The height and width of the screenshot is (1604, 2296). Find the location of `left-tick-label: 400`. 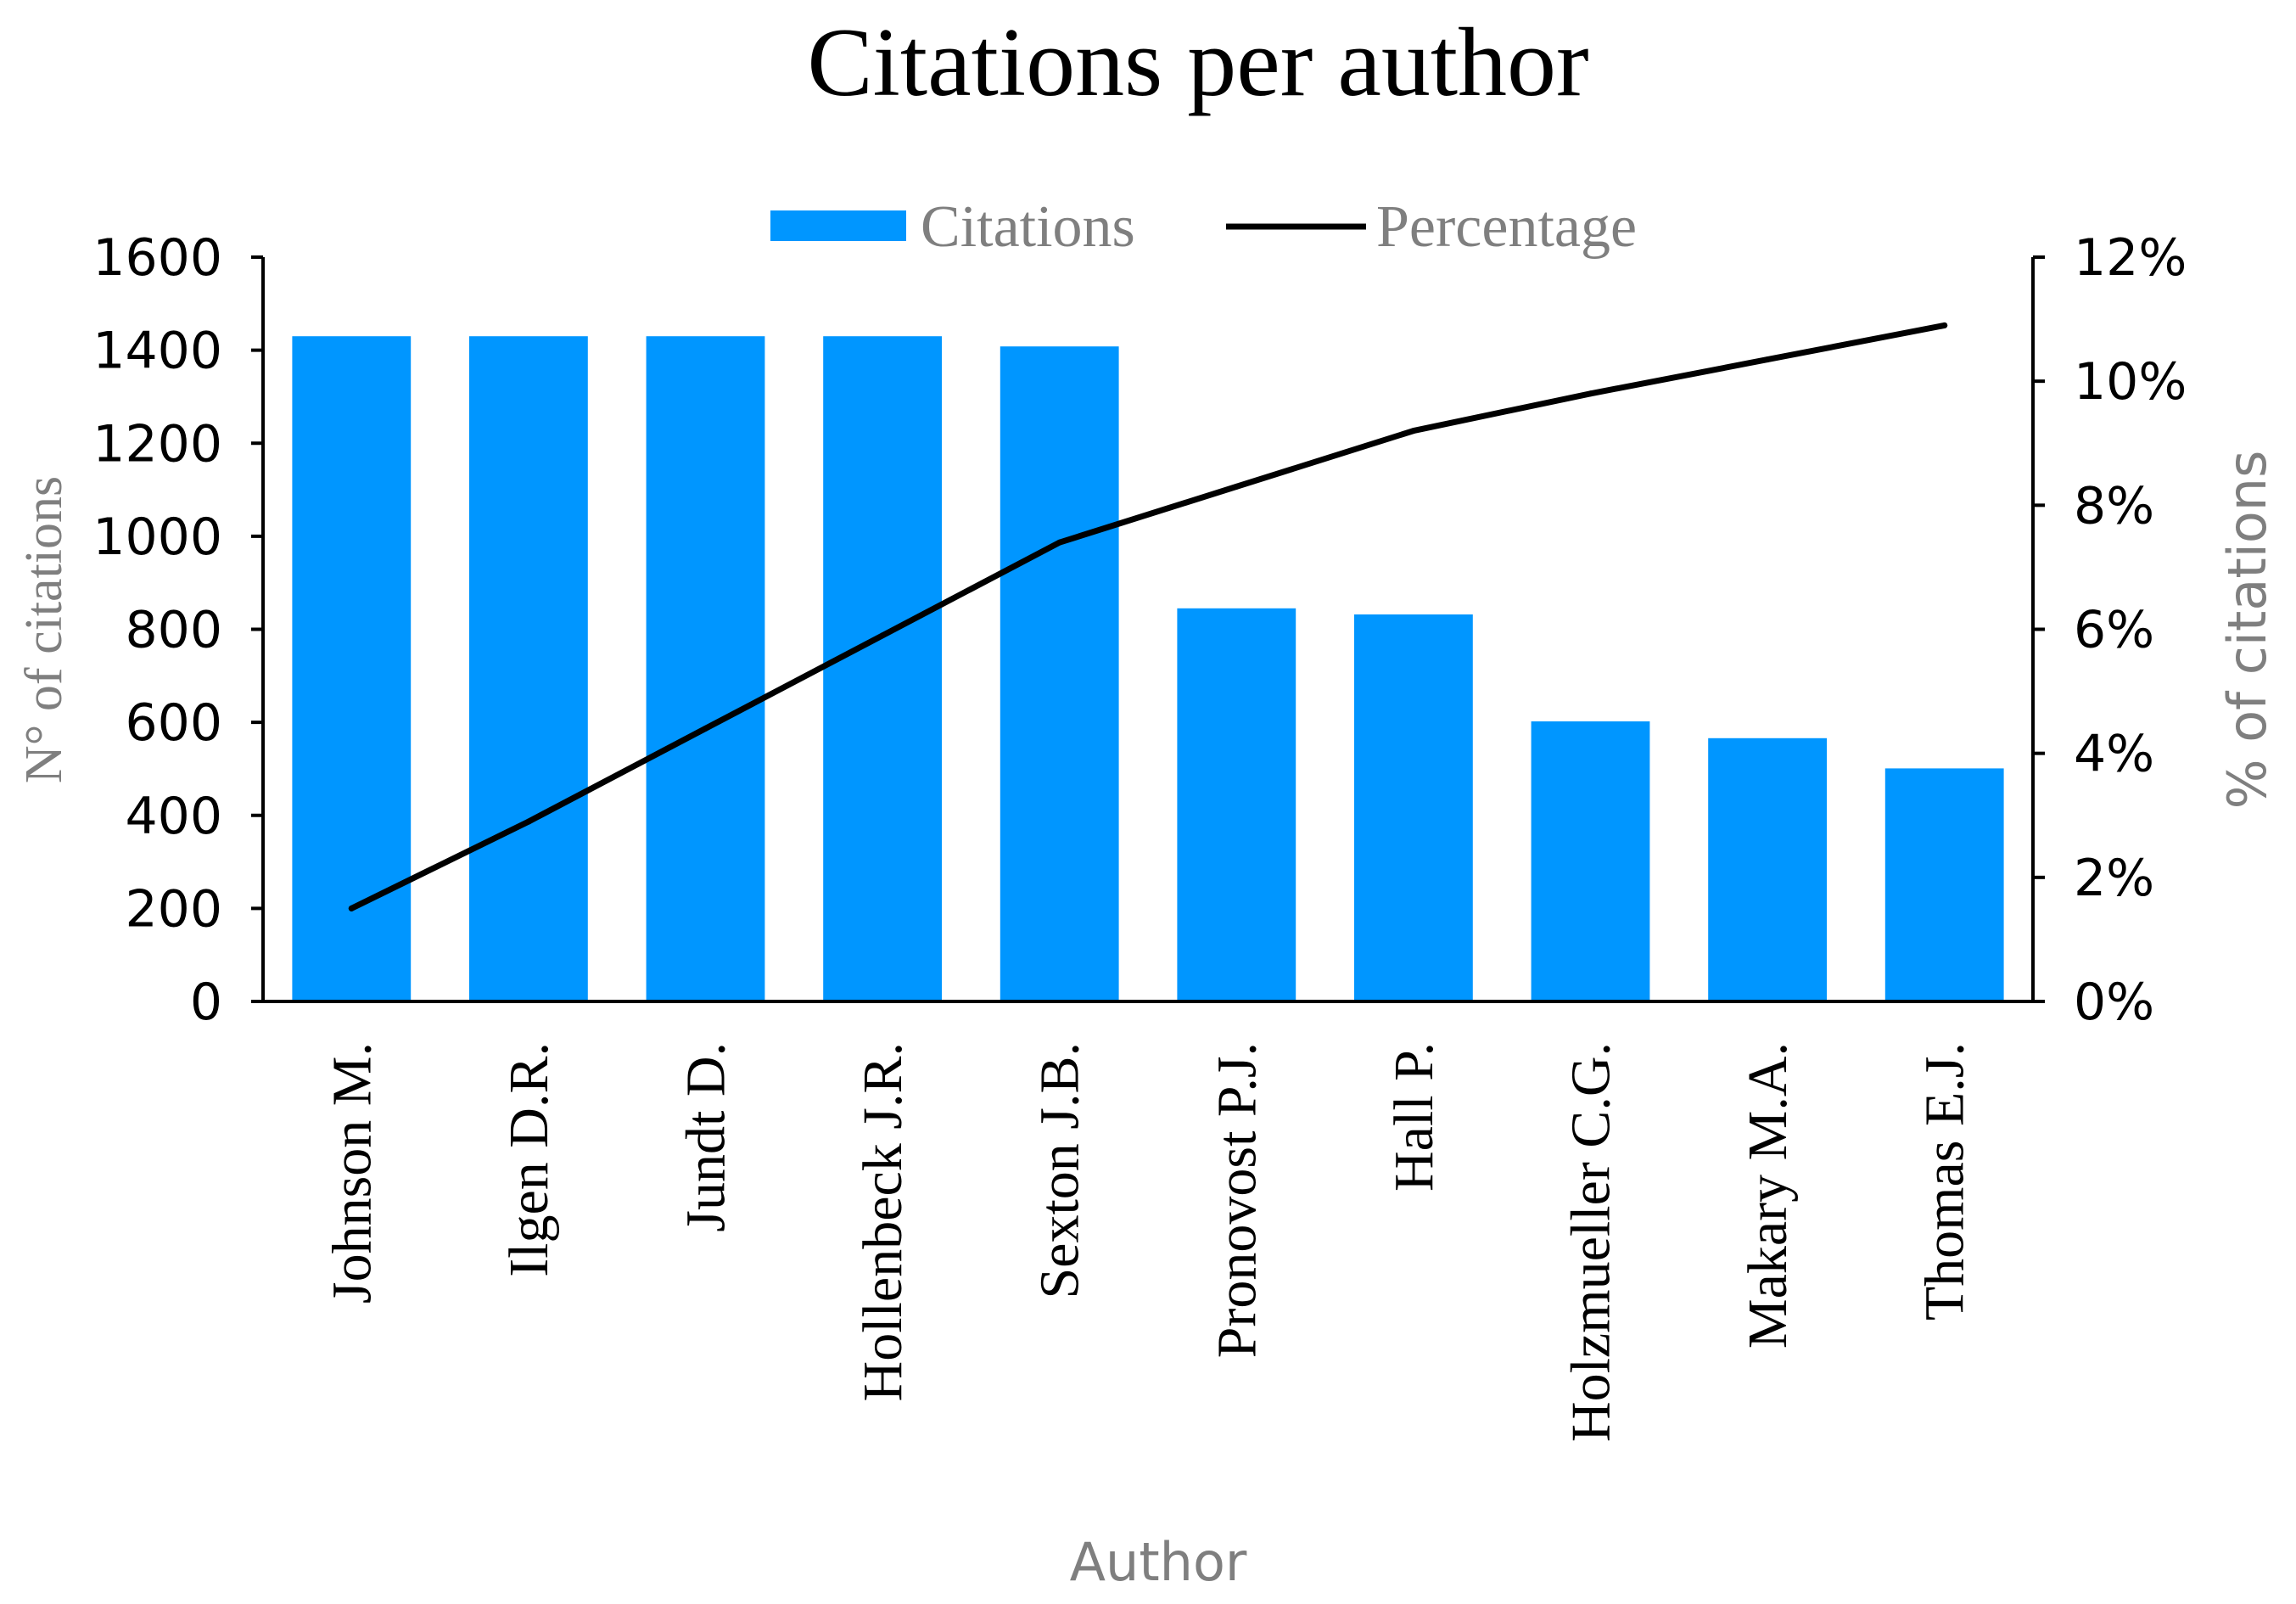

left-tick-label: 400 is located at coordinates (173, 816).